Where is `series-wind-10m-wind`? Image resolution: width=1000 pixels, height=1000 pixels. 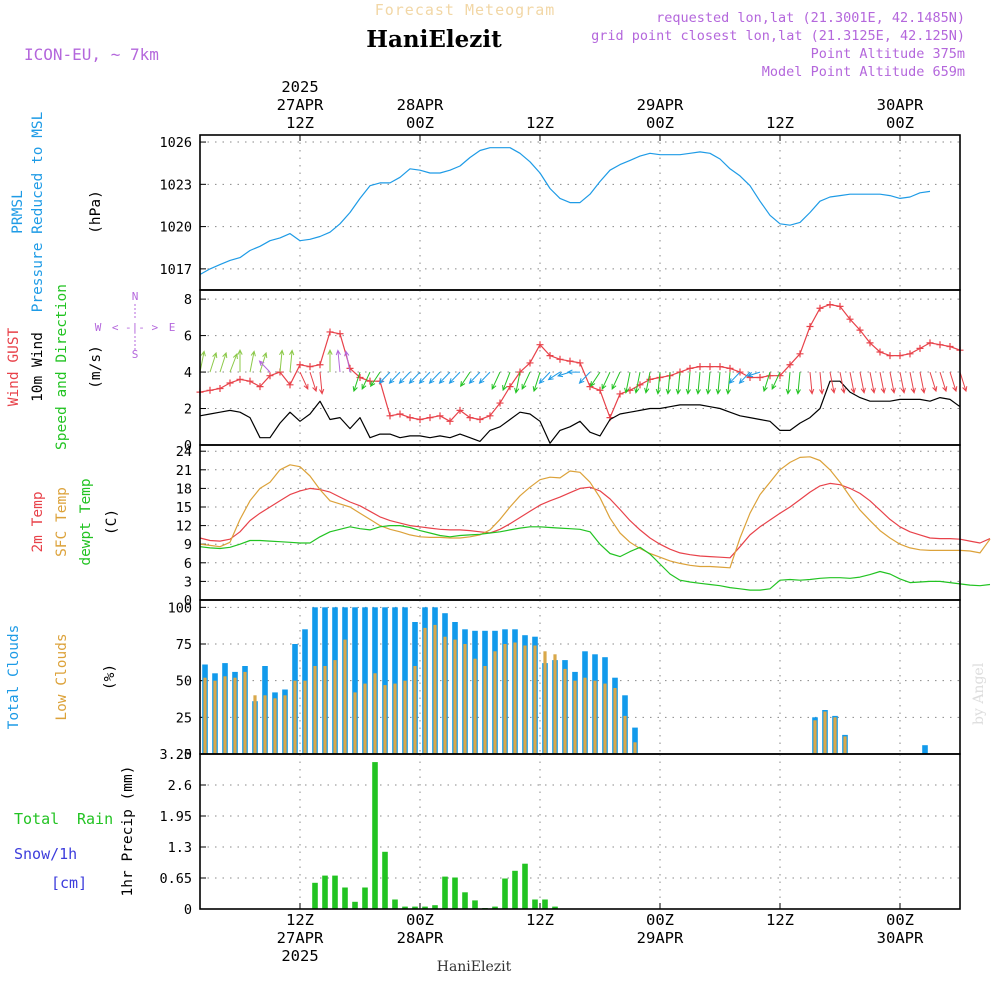
series-wind-10m-wind is located at coordinates (580, 412).